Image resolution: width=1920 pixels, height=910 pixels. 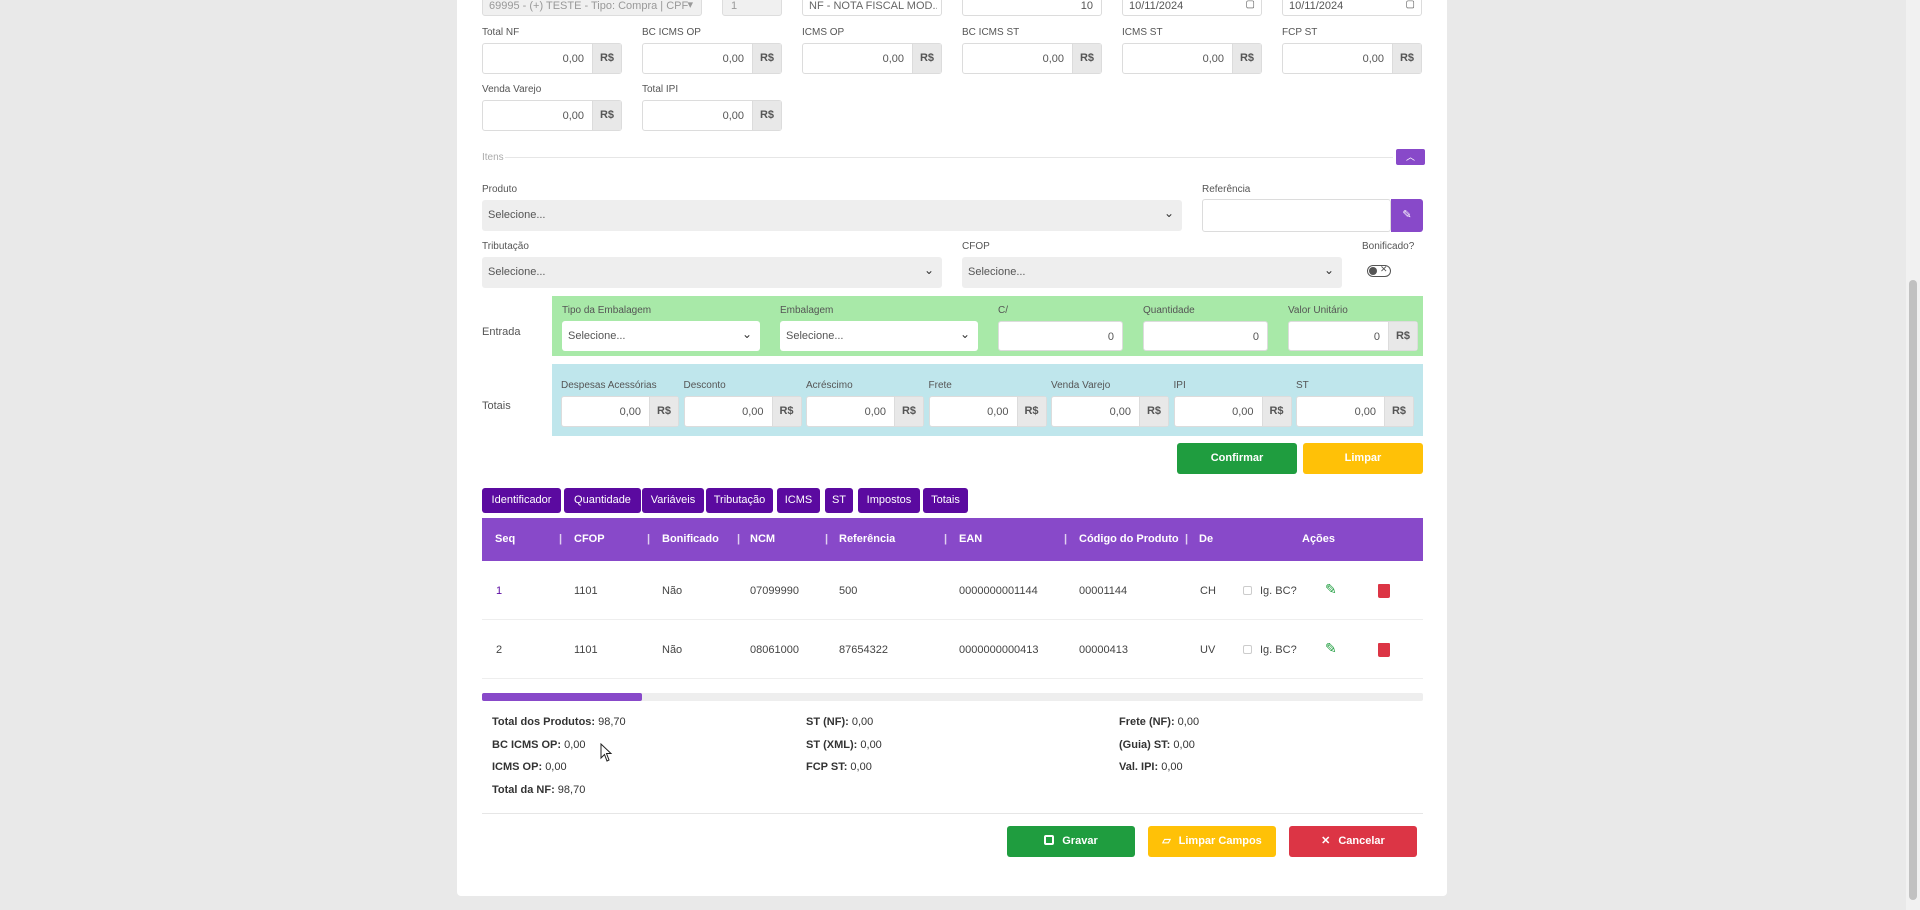 I want to click on limpar-button: Limpar, so click(x=1363, y=458).